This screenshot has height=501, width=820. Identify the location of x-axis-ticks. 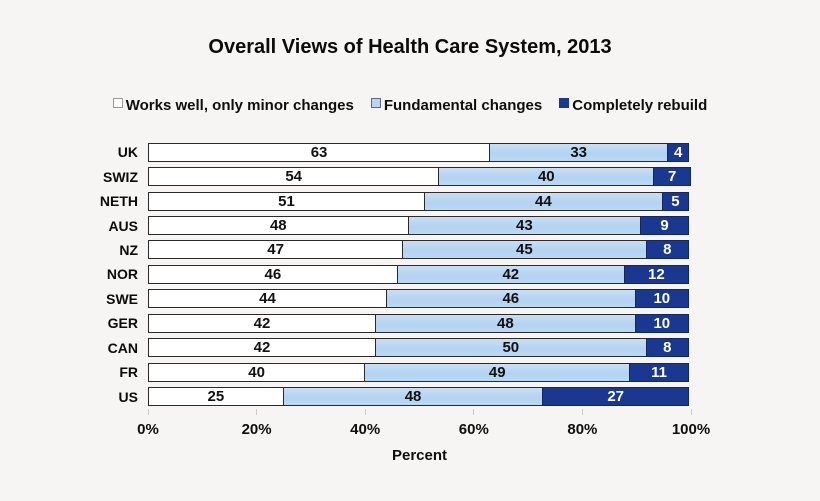
(419, 412).